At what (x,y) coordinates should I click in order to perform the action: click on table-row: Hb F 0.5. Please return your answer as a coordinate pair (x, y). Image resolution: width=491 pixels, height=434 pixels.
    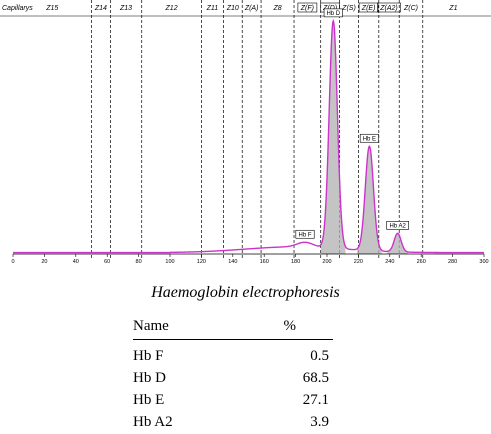
    Looking at the image, I should click on (233, 354).